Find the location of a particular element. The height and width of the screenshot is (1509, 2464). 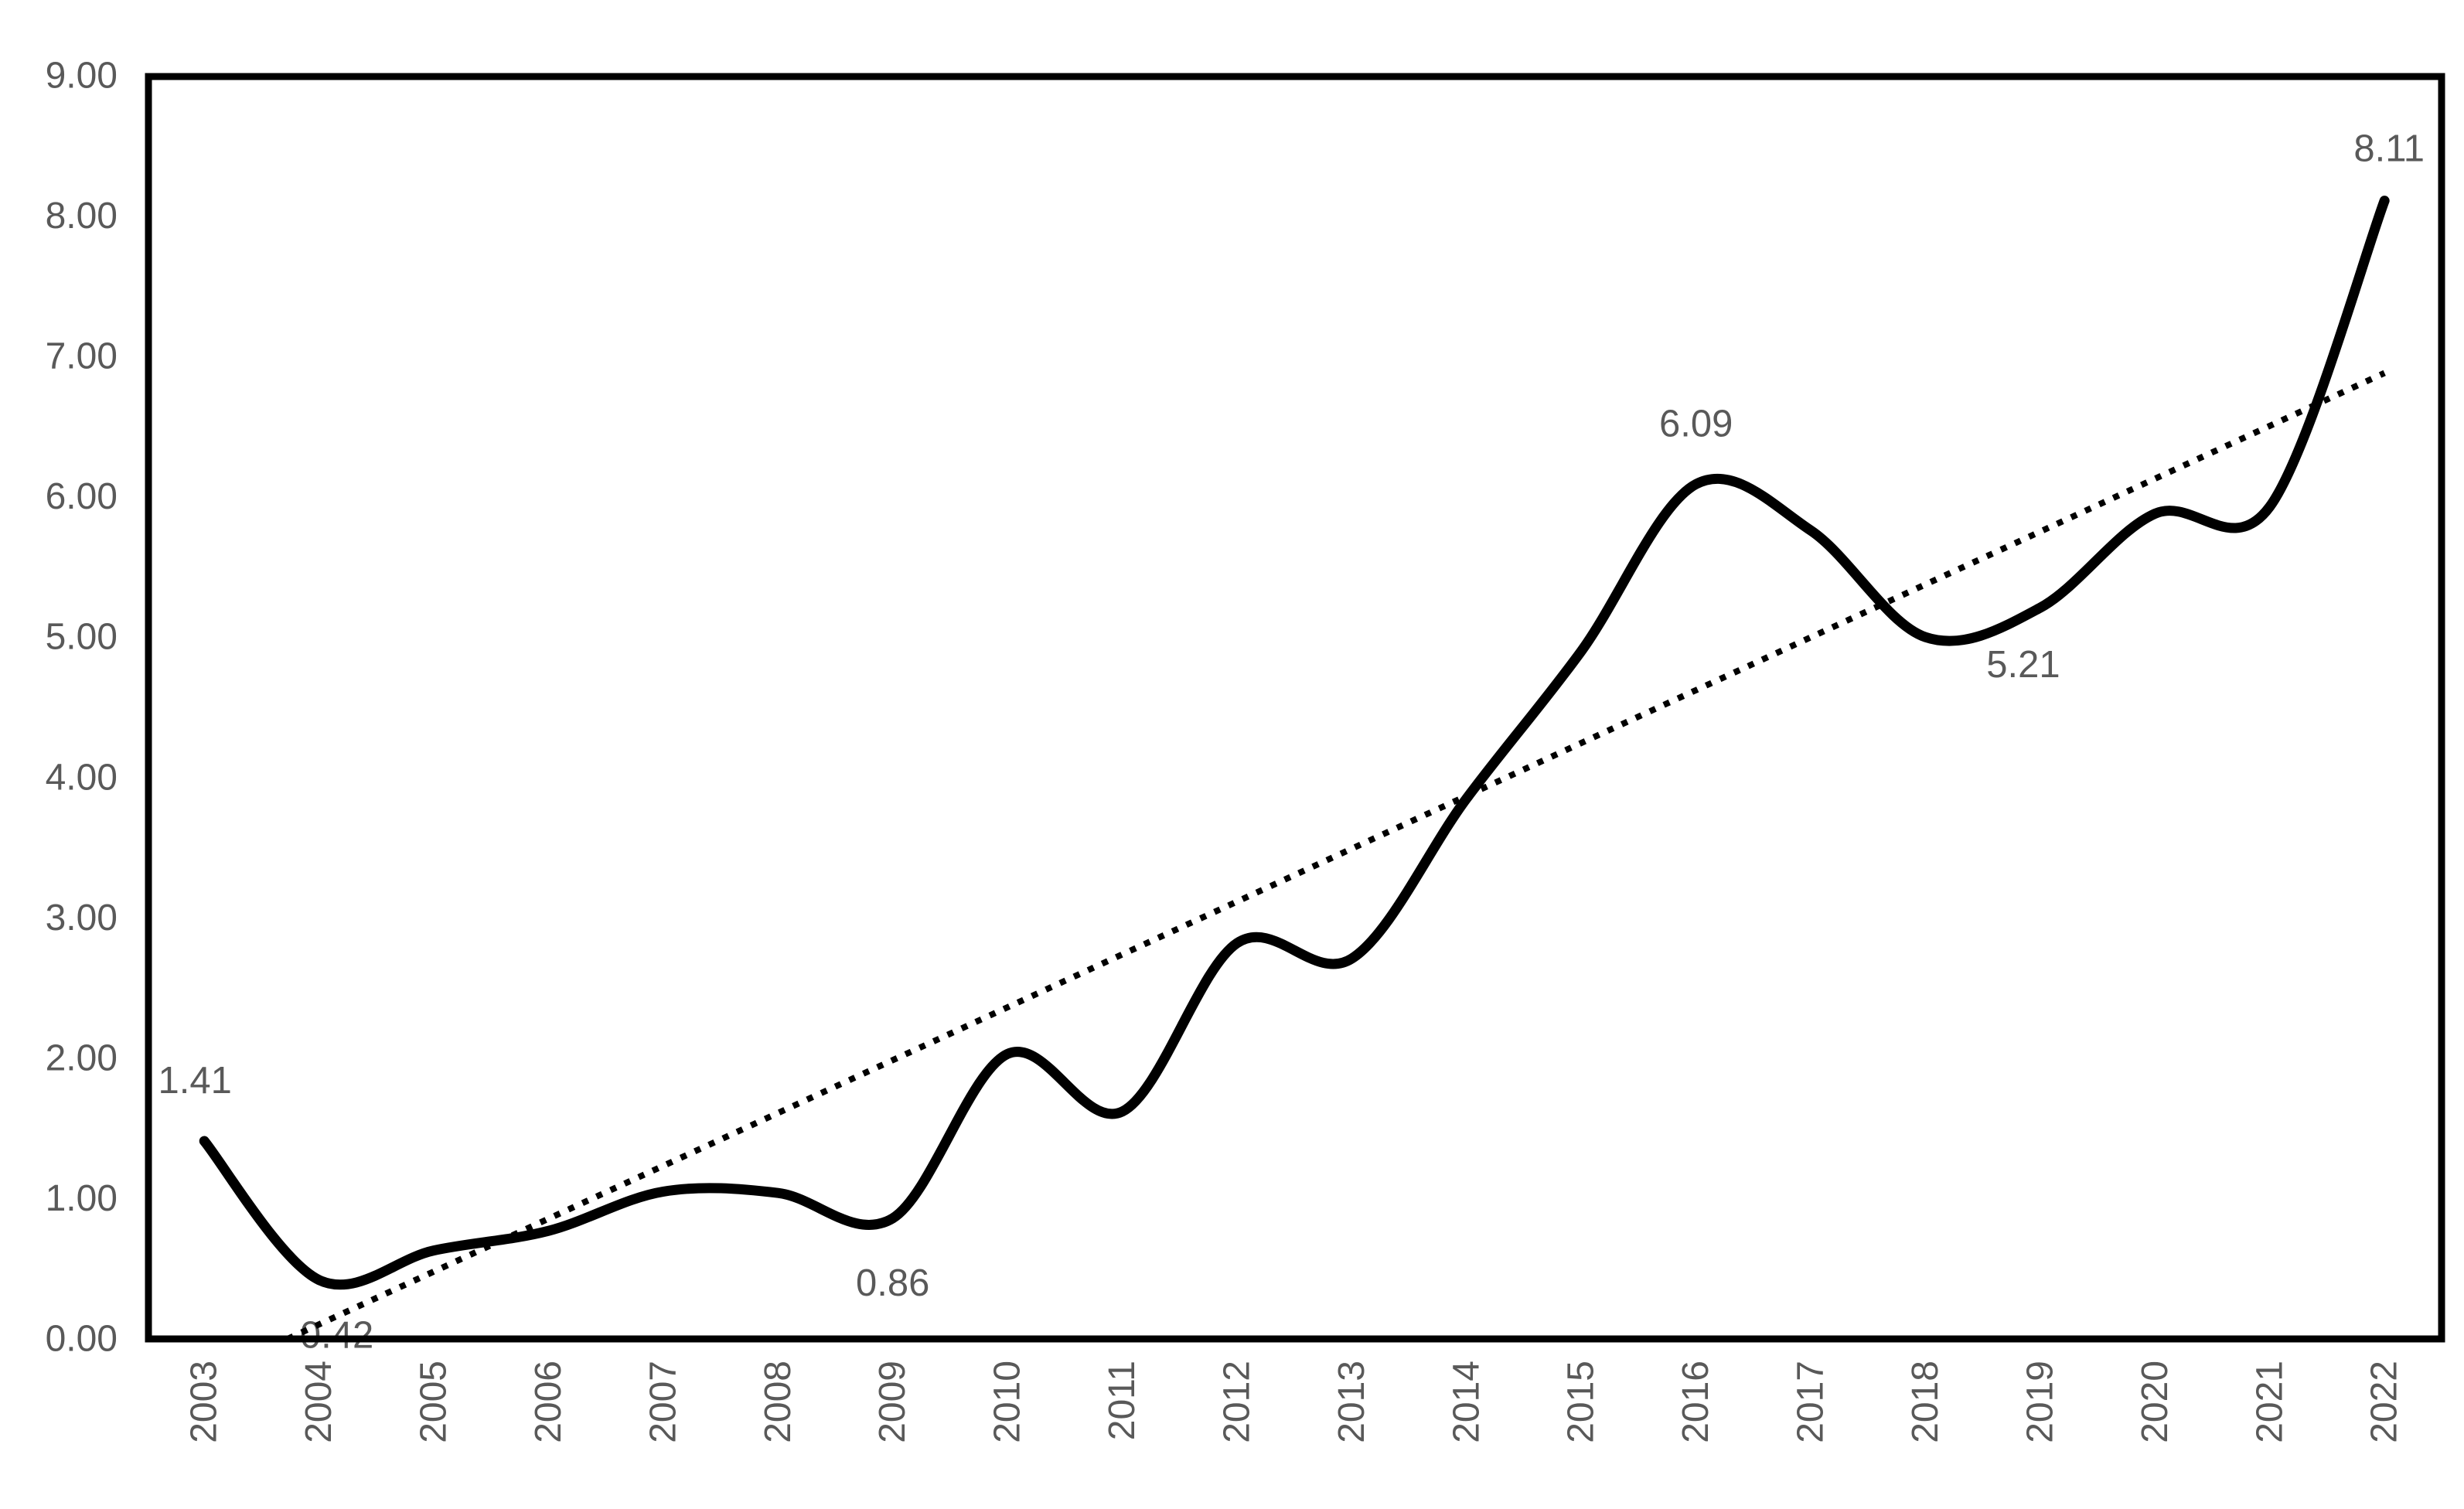

y-axis-tick-label: 9.00 is located at coordinates (82, 76).